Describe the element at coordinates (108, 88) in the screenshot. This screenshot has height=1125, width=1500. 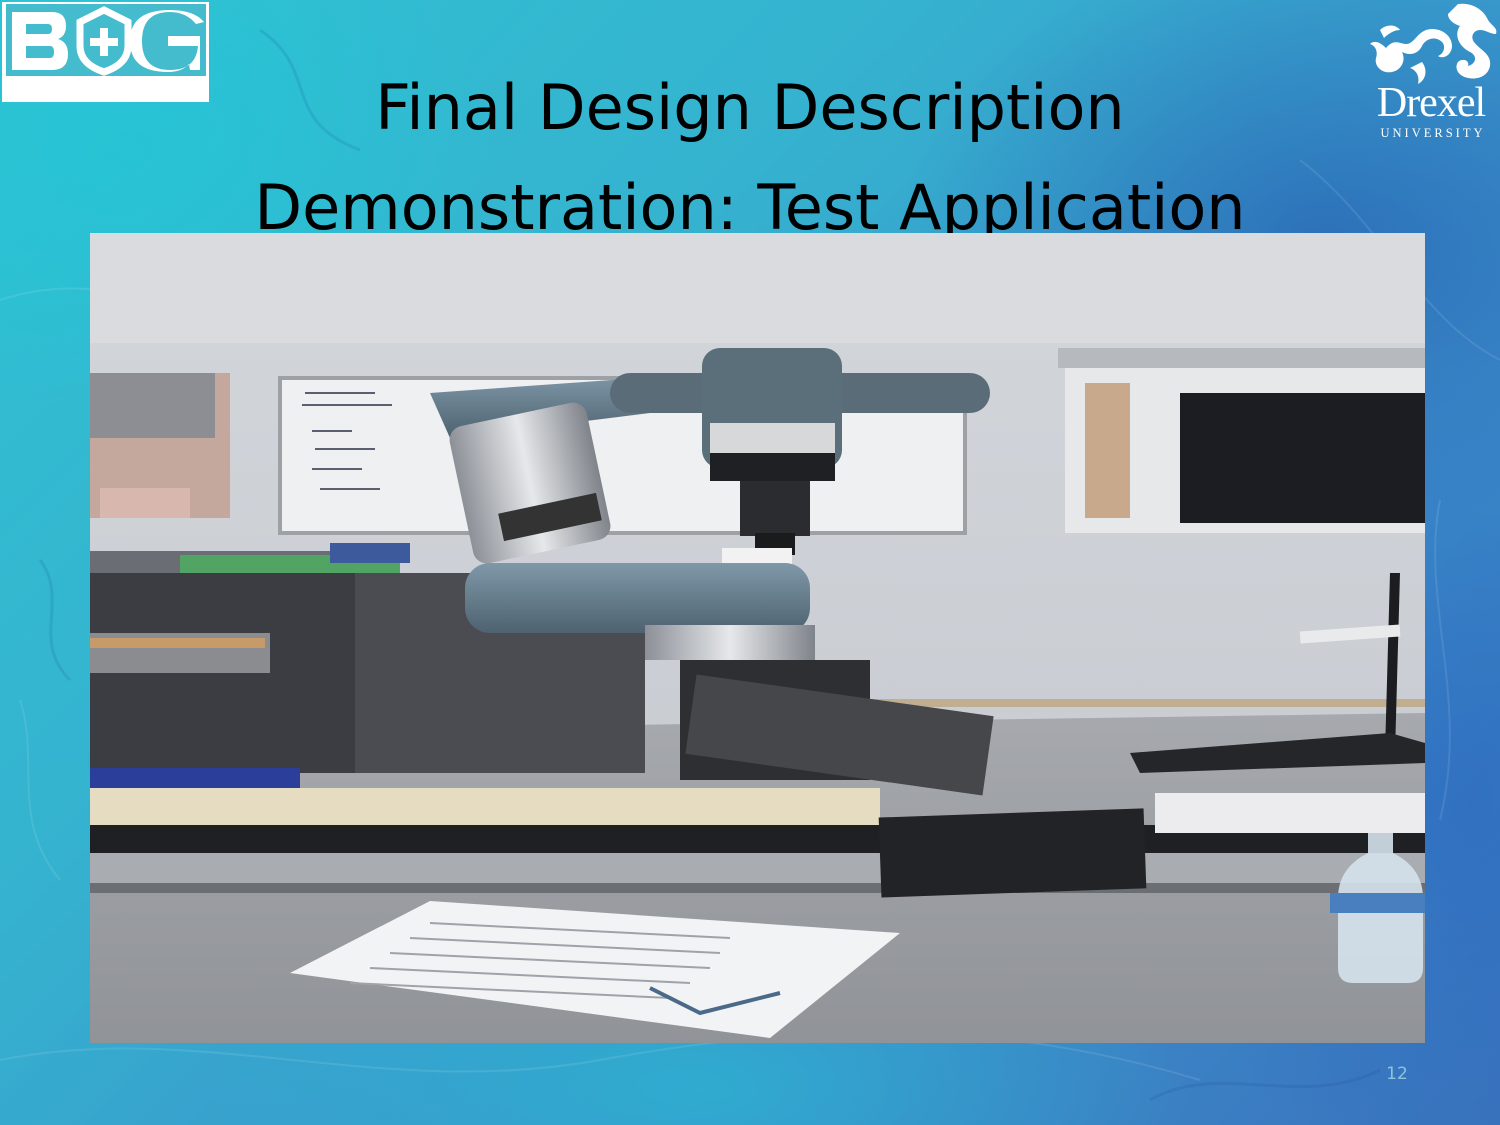
I see `bg-logo-subtitle: MANUFACTURING` at that location.